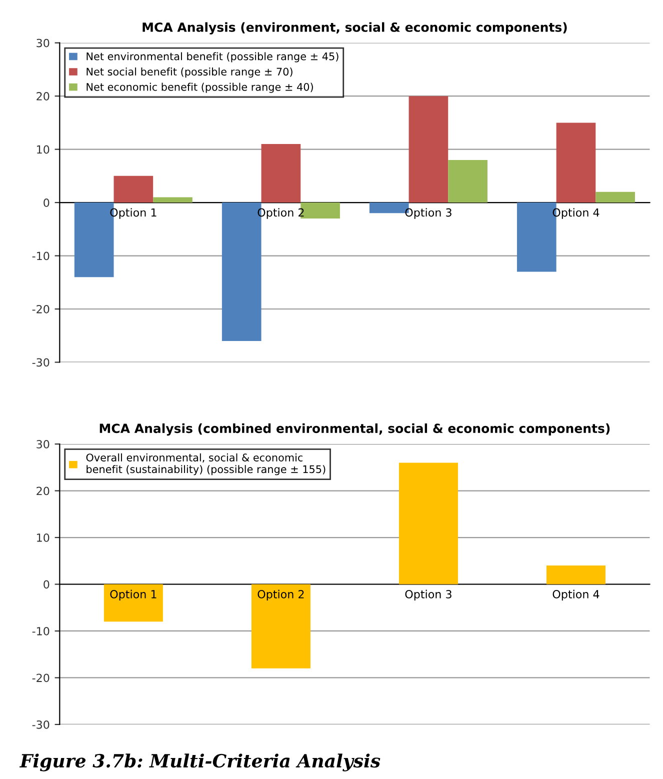 The image size is (663, 779). Describe the element at coordinates (199, 87) in the screenshot. I see `legend-label: Net economic benefit (possible range ± 40)` at that location.